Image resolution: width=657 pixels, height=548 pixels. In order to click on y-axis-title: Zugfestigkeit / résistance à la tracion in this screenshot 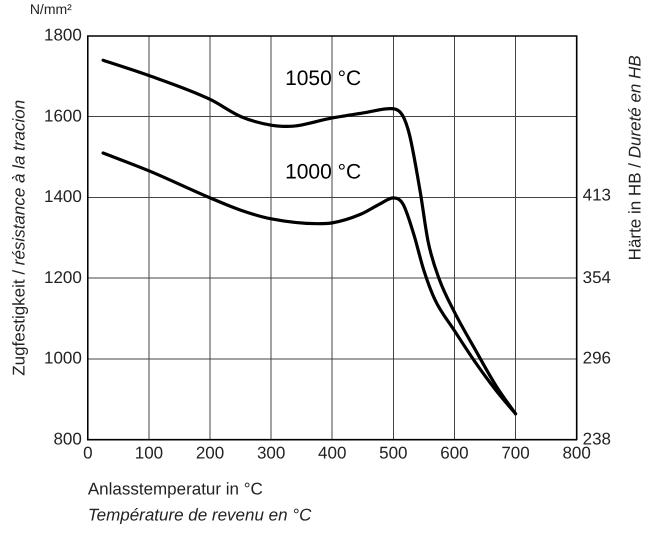, I will do `click(19, 238)`.